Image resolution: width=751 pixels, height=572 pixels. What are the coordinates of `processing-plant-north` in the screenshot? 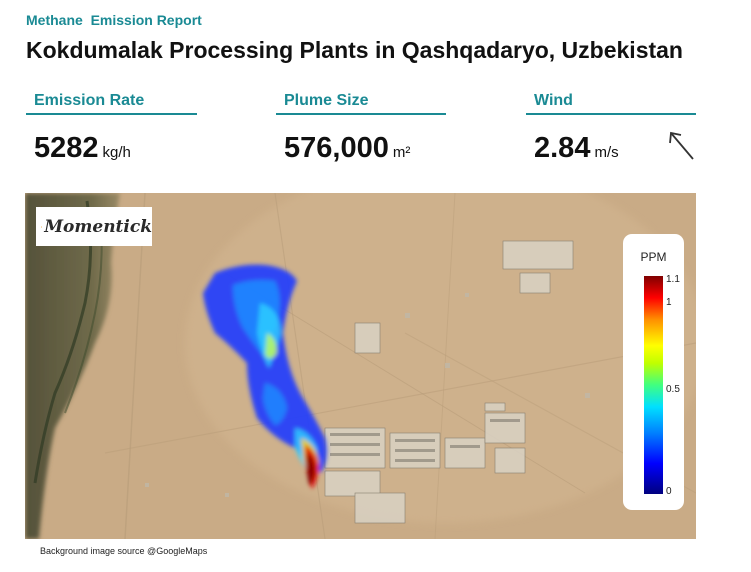 It's located at (464, 326).